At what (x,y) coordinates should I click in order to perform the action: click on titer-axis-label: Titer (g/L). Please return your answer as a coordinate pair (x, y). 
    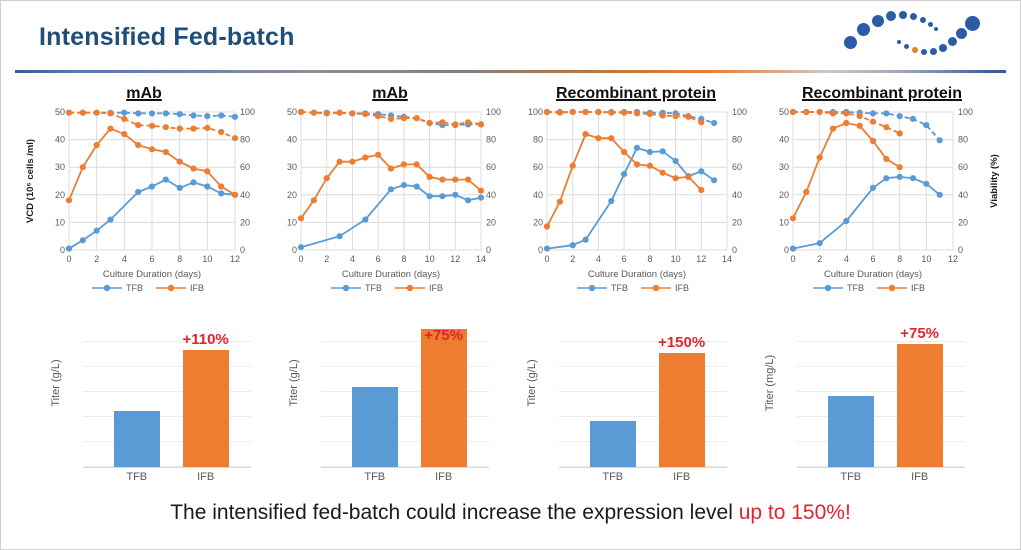
    Looking at the image, I should click on (294, 383).